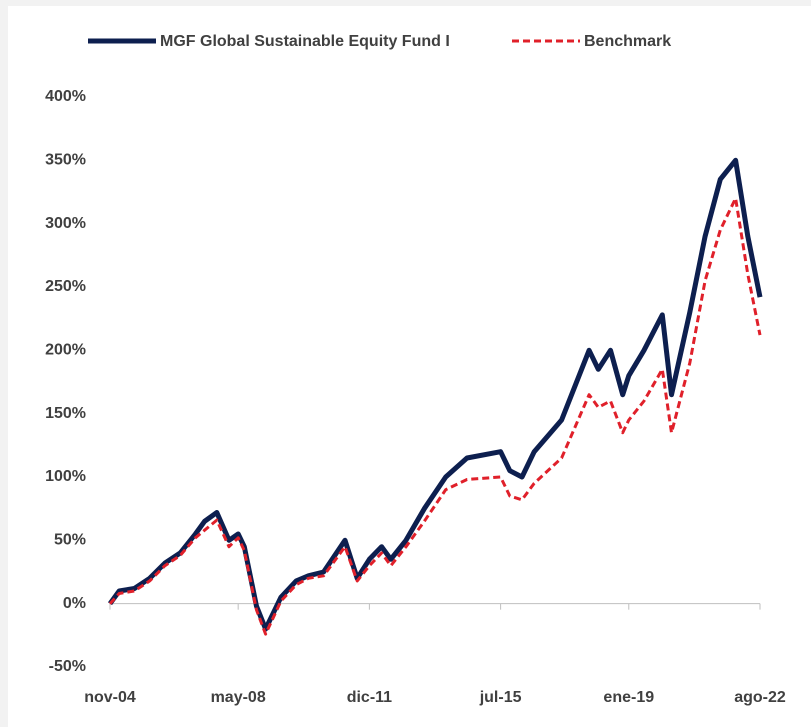  Describe the element at coordinates (305, 41) in the screenshot. I see `legend-label: MGF Global Sustainable Equity Fund I` at that location.